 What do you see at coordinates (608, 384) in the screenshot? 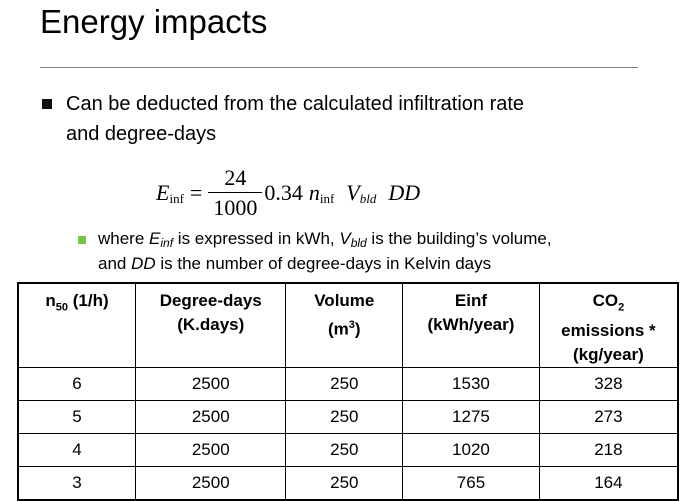
I see `cell-co2: 328` at bounding box center [608, 384].